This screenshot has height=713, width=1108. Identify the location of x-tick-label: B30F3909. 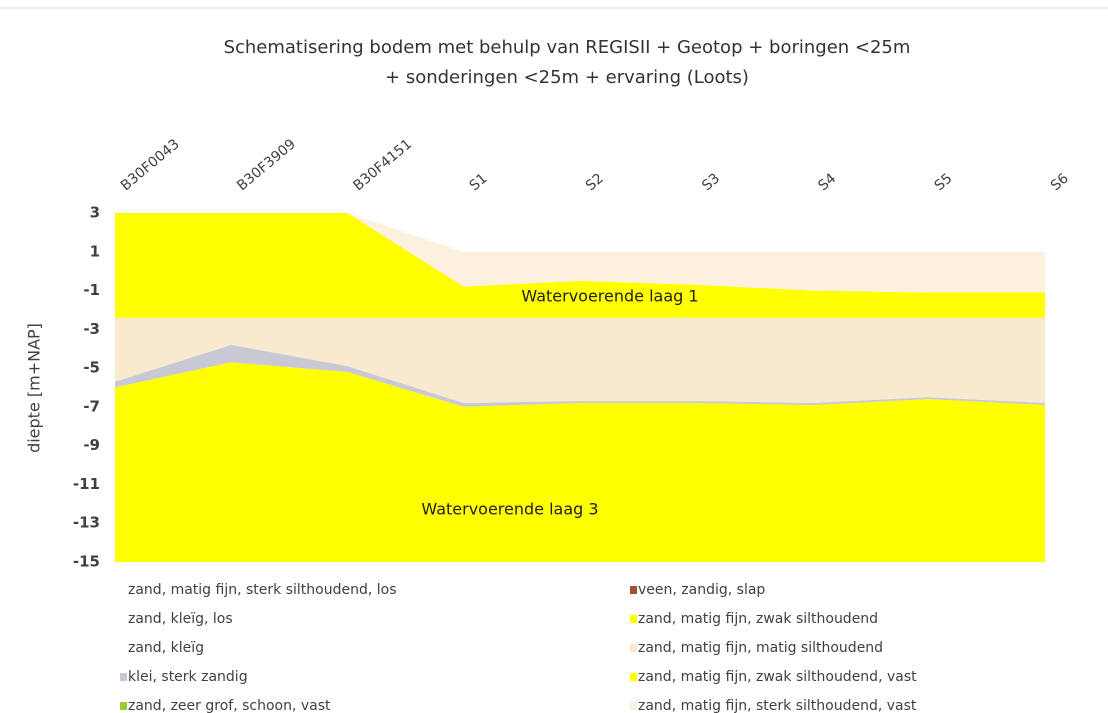
(266, 165).